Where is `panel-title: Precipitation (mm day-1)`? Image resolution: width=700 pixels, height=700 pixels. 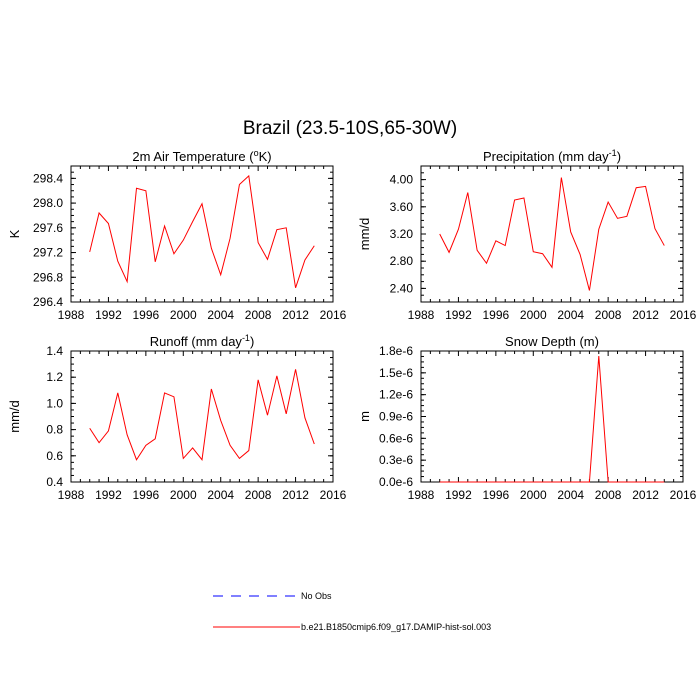
panel-title: Precipitation (mm day-1) is located at coordinates (552, 156).